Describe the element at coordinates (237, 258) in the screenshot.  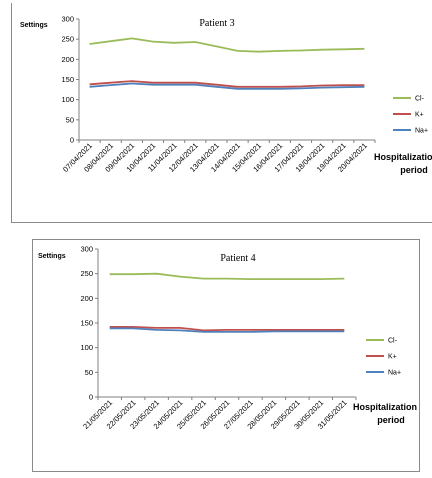
I see `chart-title: Patient 4` at that location.